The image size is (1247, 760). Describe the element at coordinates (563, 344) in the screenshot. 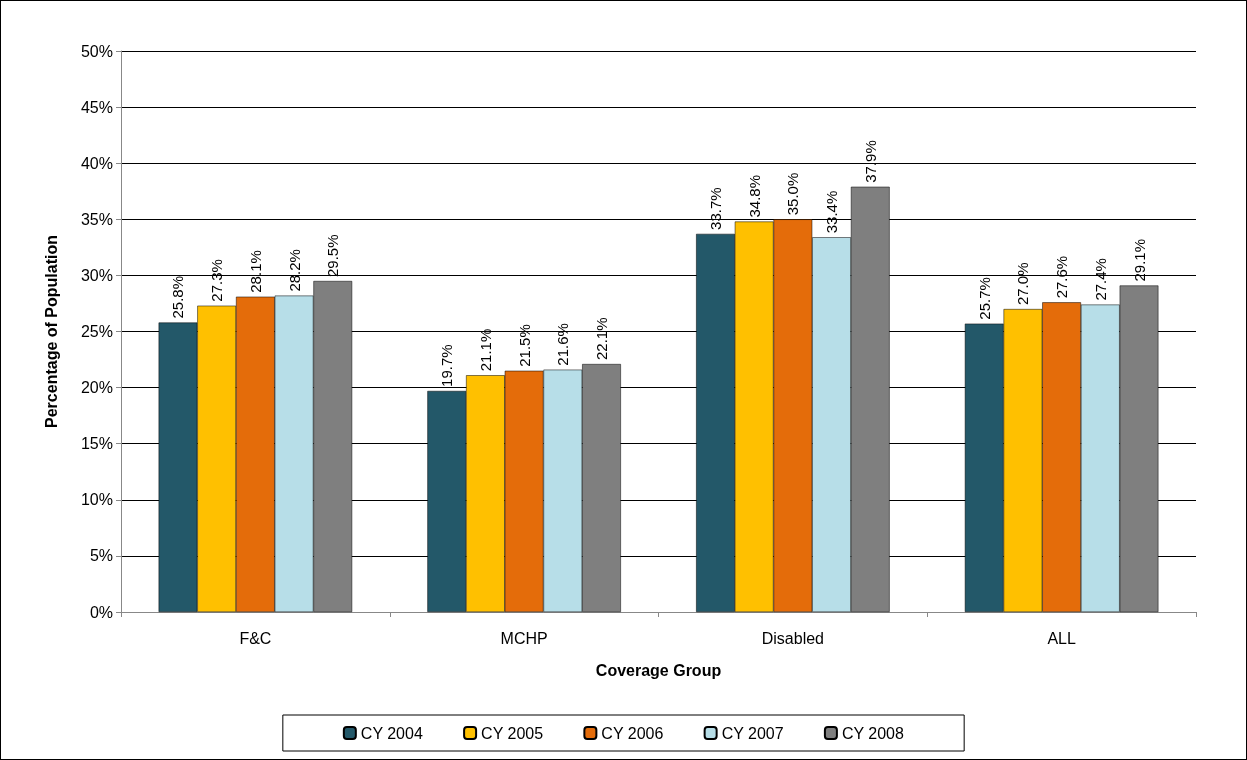

I see `data-label: 21.6%` at that location.